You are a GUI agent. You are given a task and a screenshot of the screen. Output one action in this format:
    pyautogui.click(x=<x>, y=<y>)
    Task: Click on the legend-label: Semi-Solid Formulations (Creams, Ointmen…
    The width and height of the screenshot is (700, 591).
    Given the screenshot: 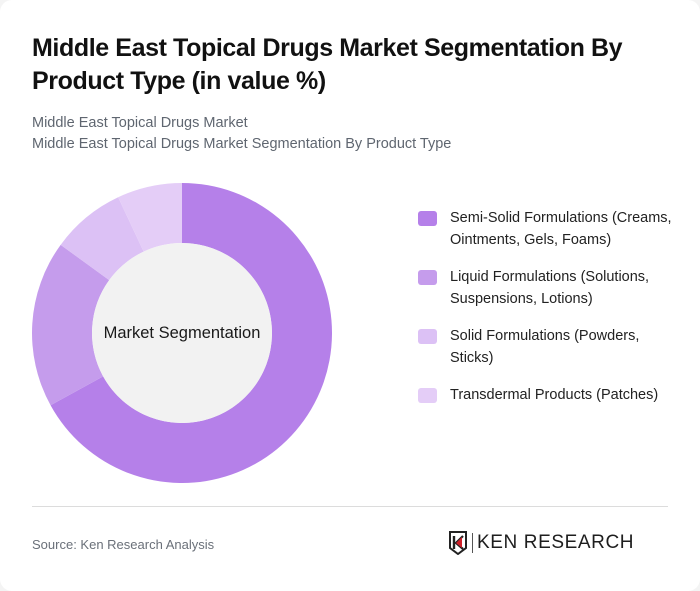 What is the action you would take?
    pyautogui.click(x=561, y=229)
    